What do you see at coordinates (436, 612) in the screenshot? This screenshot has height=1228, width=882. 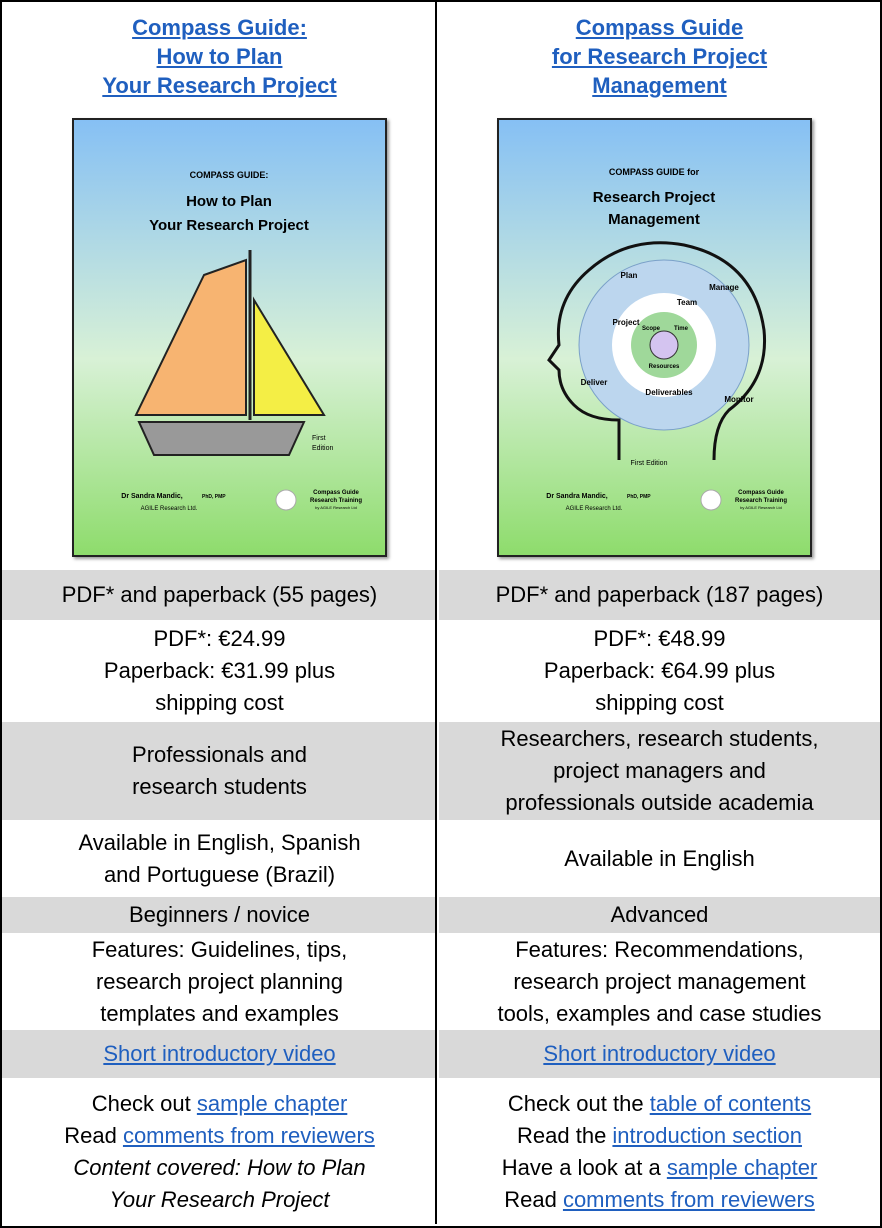 I see `column-divider` at bounding box center [436, 612].